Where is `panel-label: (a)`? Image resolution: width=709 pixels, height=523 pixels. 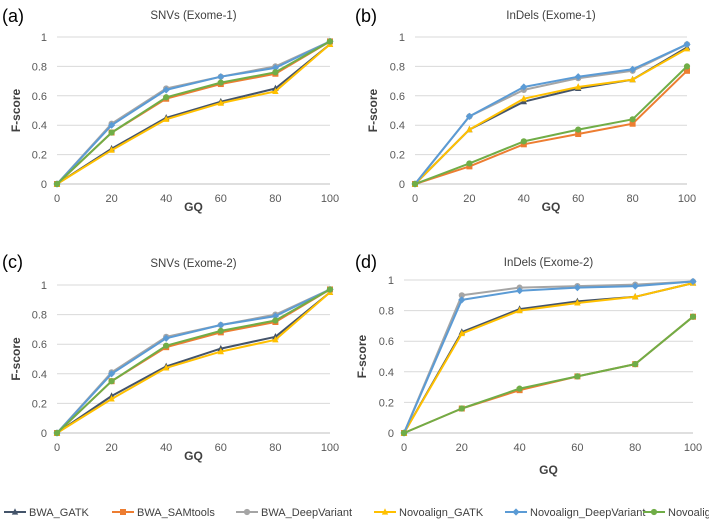 panel-label: (a) is located at coordinates (13, 16).